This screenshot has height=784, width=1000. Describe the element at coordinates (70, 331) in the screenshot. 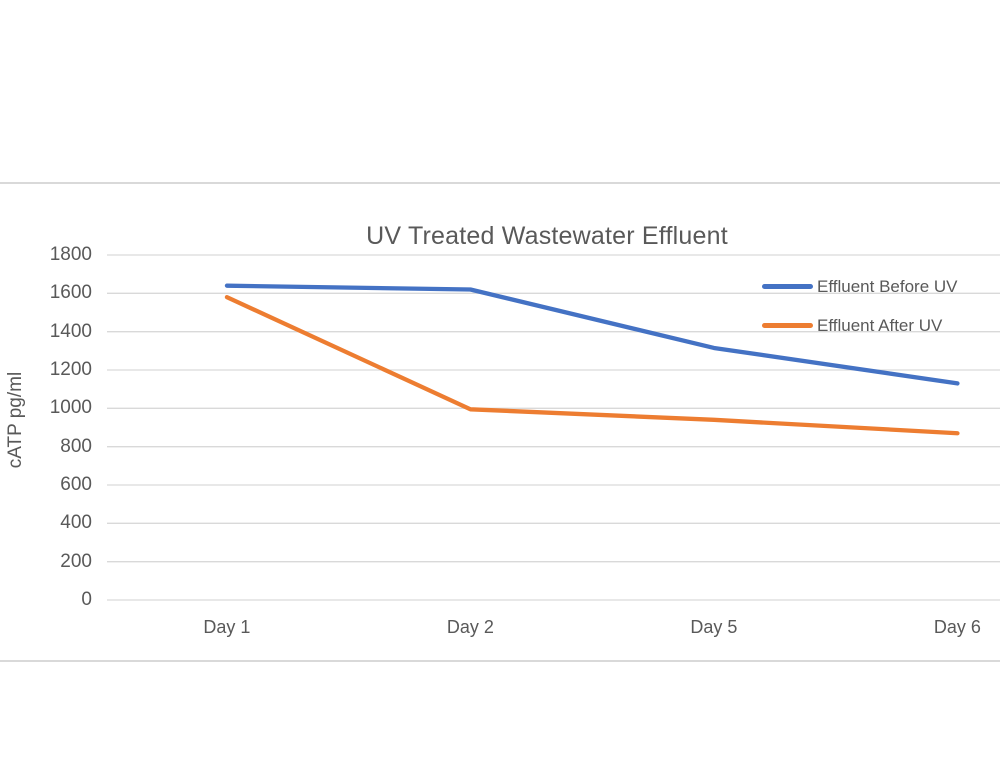

I see `y-tick-label-1400: 1400` at that location.